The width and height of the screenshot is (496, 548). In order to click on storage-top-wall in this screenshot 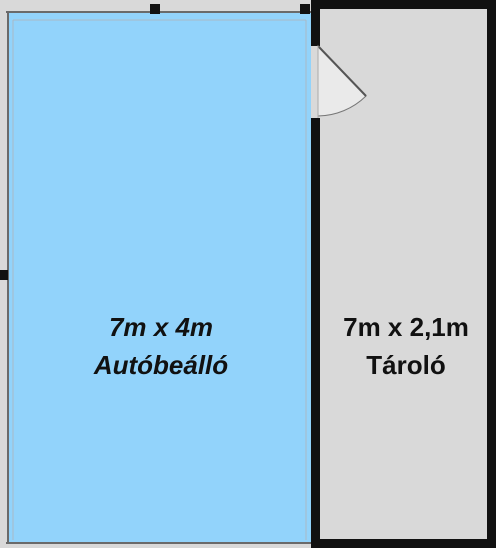, I will do `click(404, 4)`.